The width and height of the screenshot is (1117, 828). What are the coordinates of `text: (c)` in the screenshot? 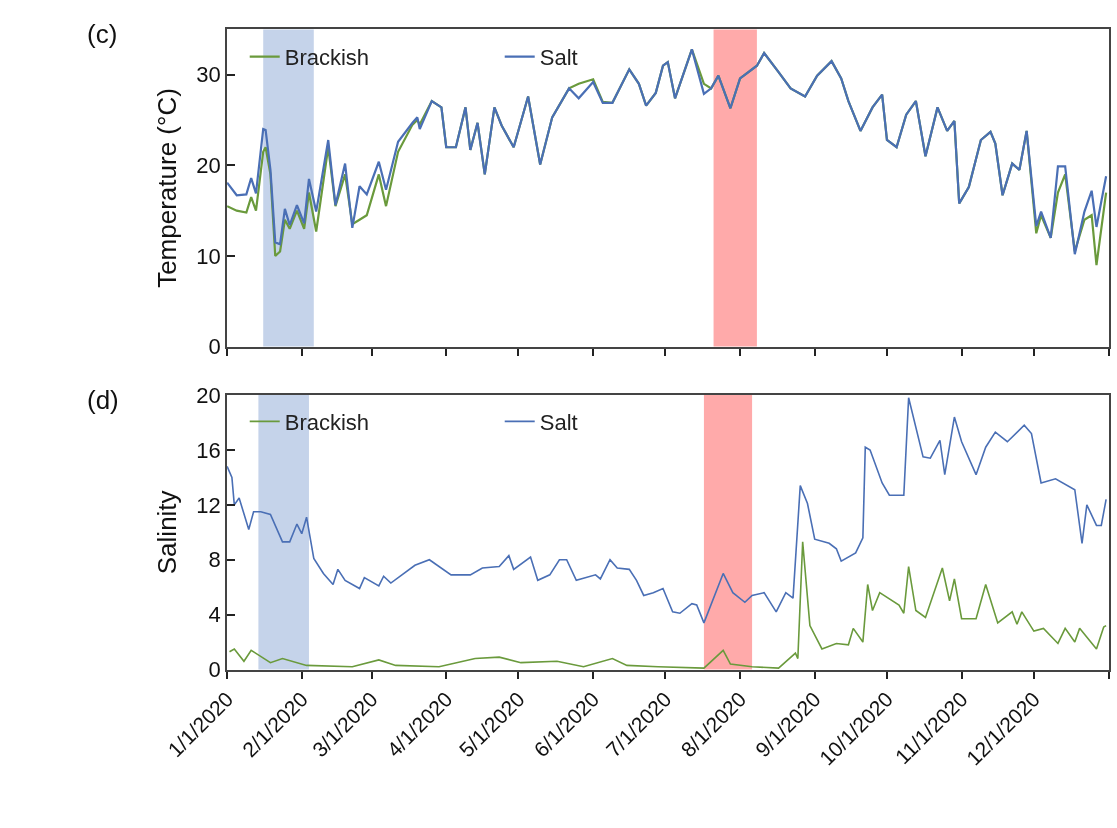 It's located at (102, 34).